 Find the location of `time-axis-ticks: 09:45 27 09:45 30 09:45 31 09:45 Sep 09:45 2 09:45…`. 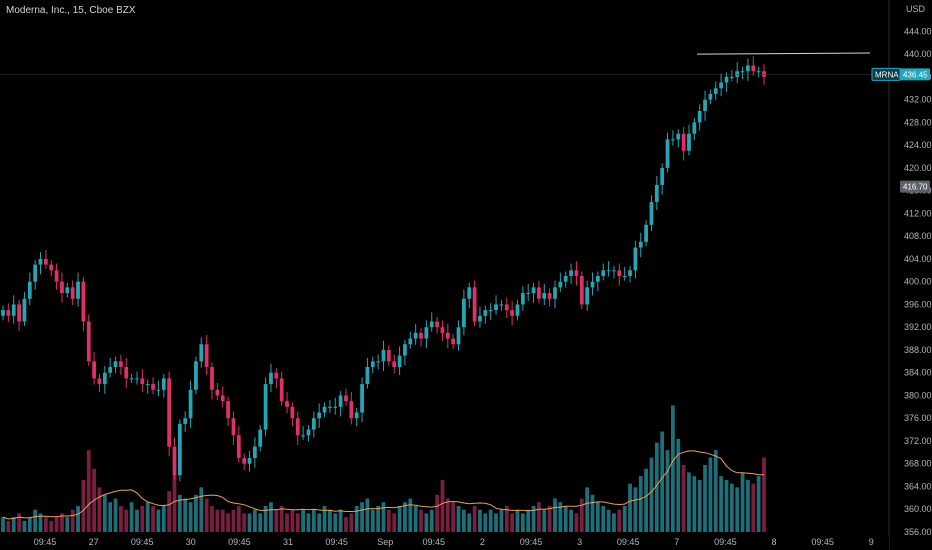

time-axis-ticks: 09:45 27 09:45 30 09:45 31 09:45 Sep 09:45 2 09:45… is located at coordinates (454, 542).